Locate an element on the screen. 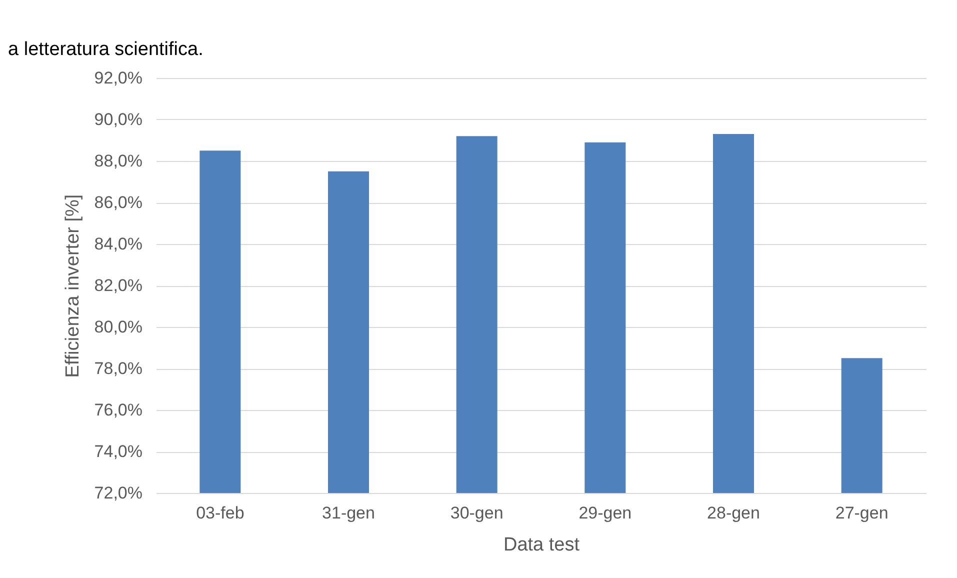 This screenshot has height=578, width=957. y-tick-label: 78,0% is located at coordinates (118, 368).